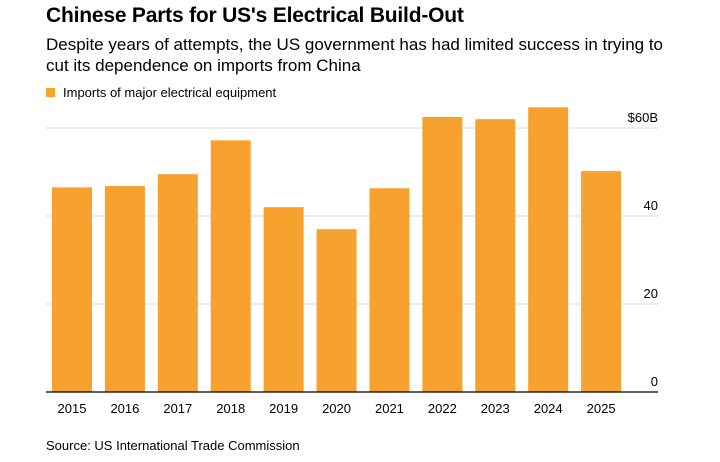 This screenshot has height=462, width=720. What do you see at coordinates (177, 408) in the screenshot?
I see `x-tick-label: 2017` at bounding box center [177, 408].